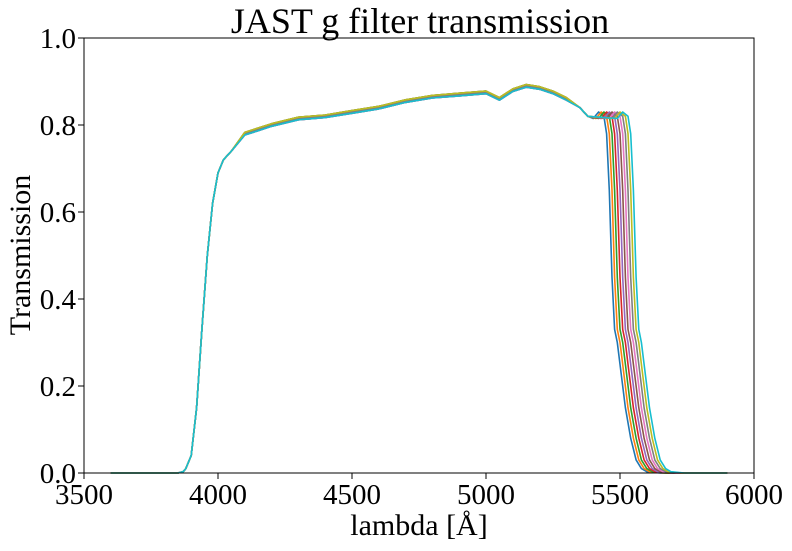 The height and width of the screenshot is (551, 792). What do you see at coordinates (58, 39) in the screenshot?
I see `y-tick-label: 1.0` at bounding box center [58, 39].